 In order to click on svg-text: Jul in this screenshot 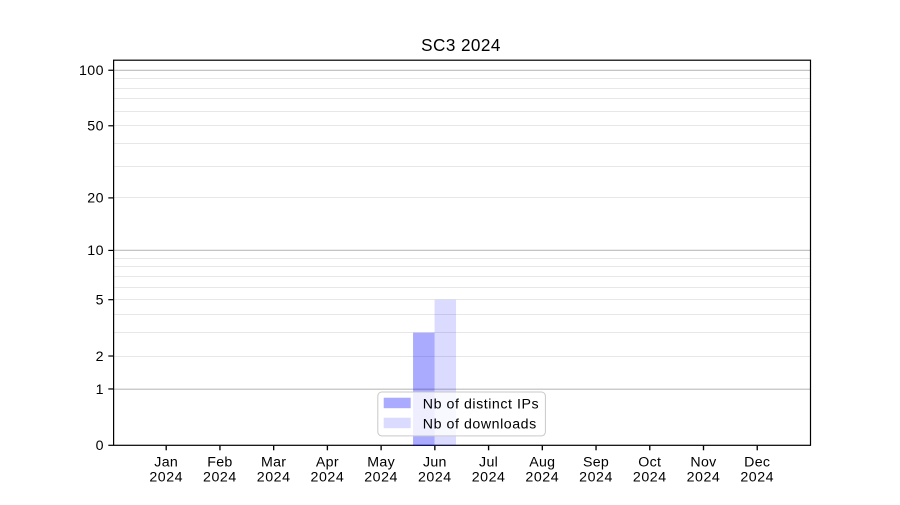, I will do `click(488, 462)`.